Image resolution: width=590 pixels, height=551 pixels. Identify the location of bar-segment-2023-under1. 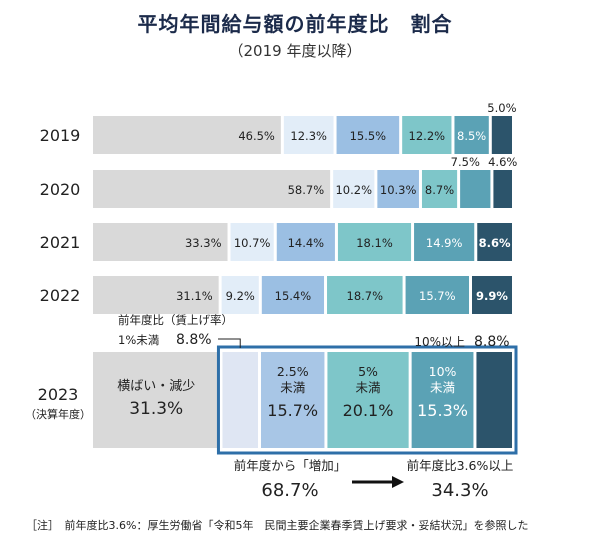
(240, 400).